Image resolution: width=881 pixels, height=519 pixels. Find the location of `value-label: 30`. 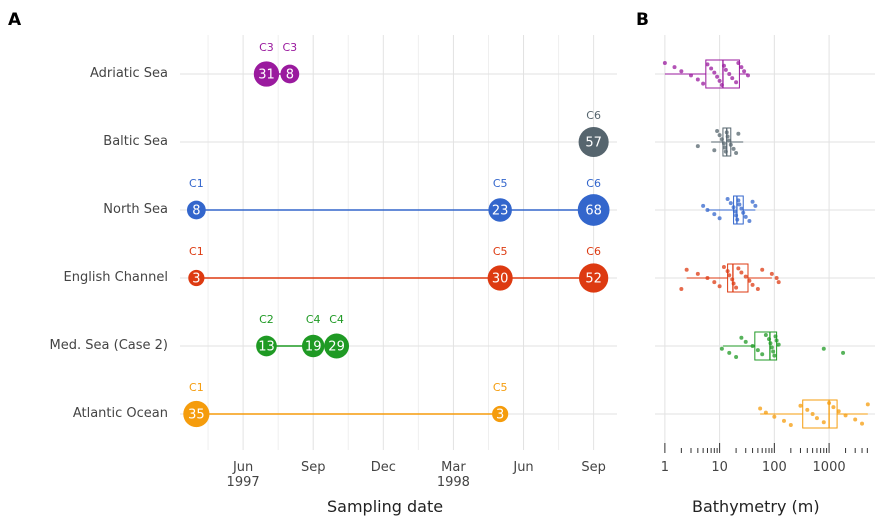

value-label: 30 is located at coordinates (500, 279).